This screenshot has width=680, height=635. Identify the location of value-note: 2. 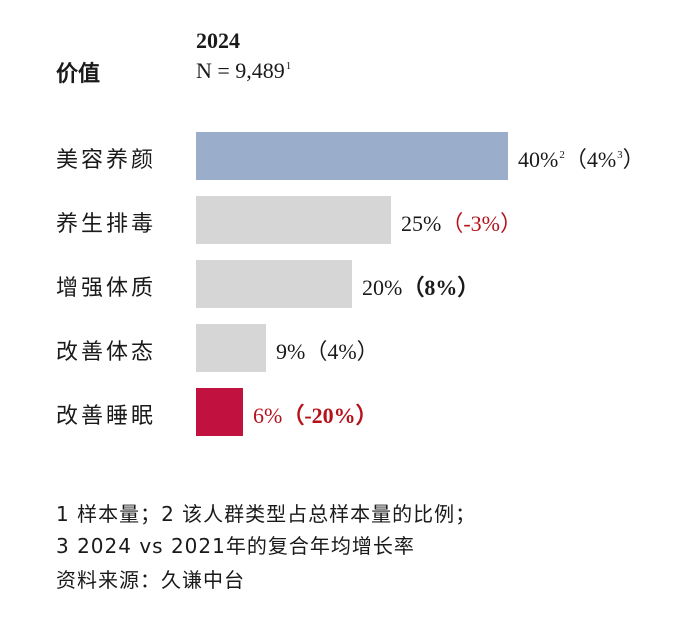
(562, 155).